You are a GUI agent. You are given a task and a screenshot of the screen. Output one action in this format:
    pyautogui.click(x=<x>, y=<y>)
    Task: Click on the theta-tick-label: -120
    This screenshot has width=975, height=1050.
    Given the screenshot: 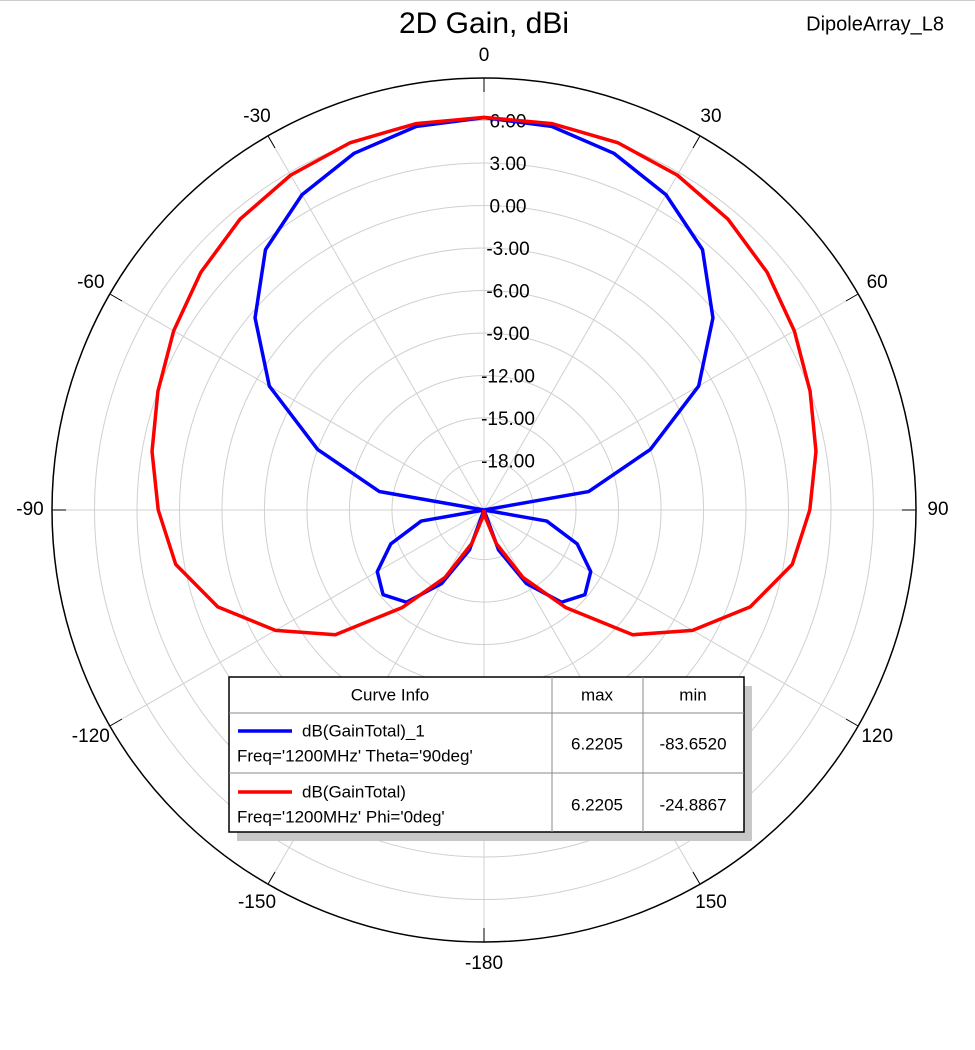 What is the action you would take?
    pyautogui.click(x=91, y=736)
    